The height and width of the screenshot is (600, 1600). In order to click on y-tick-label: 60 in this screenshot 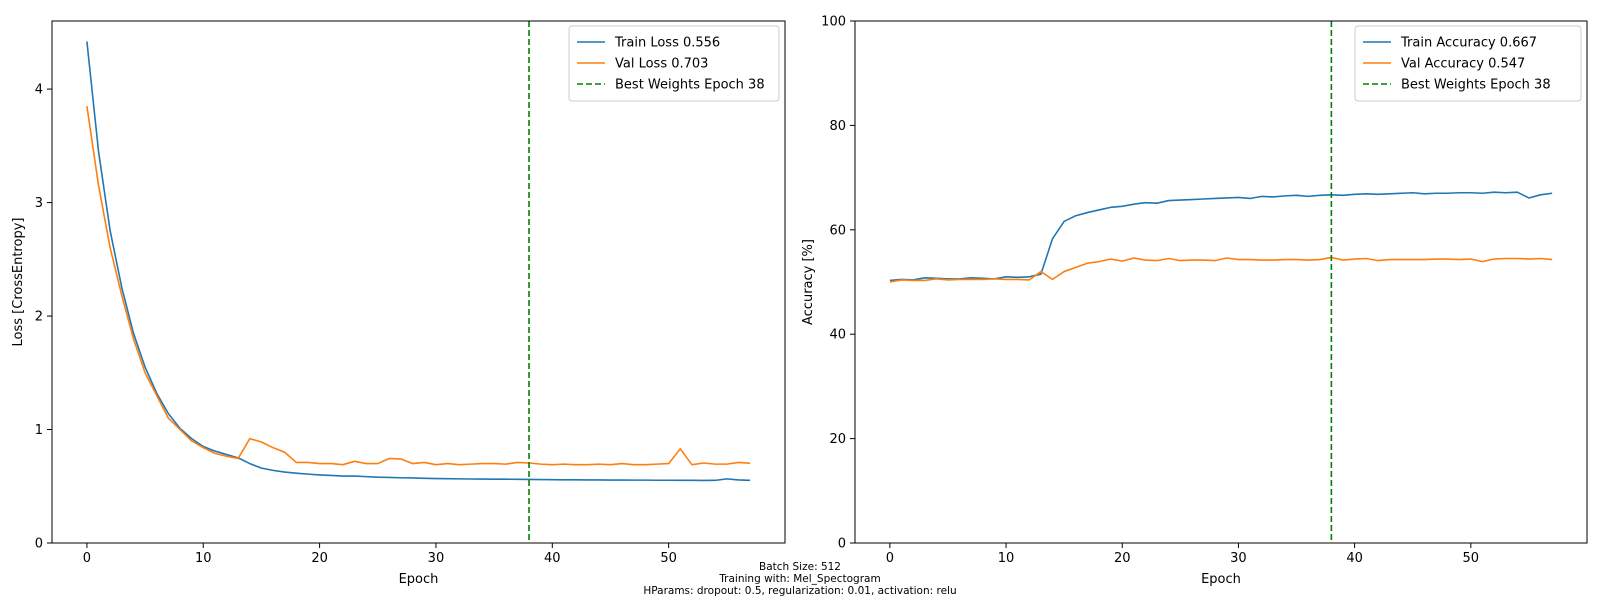, I will do `click(837, 230)`.